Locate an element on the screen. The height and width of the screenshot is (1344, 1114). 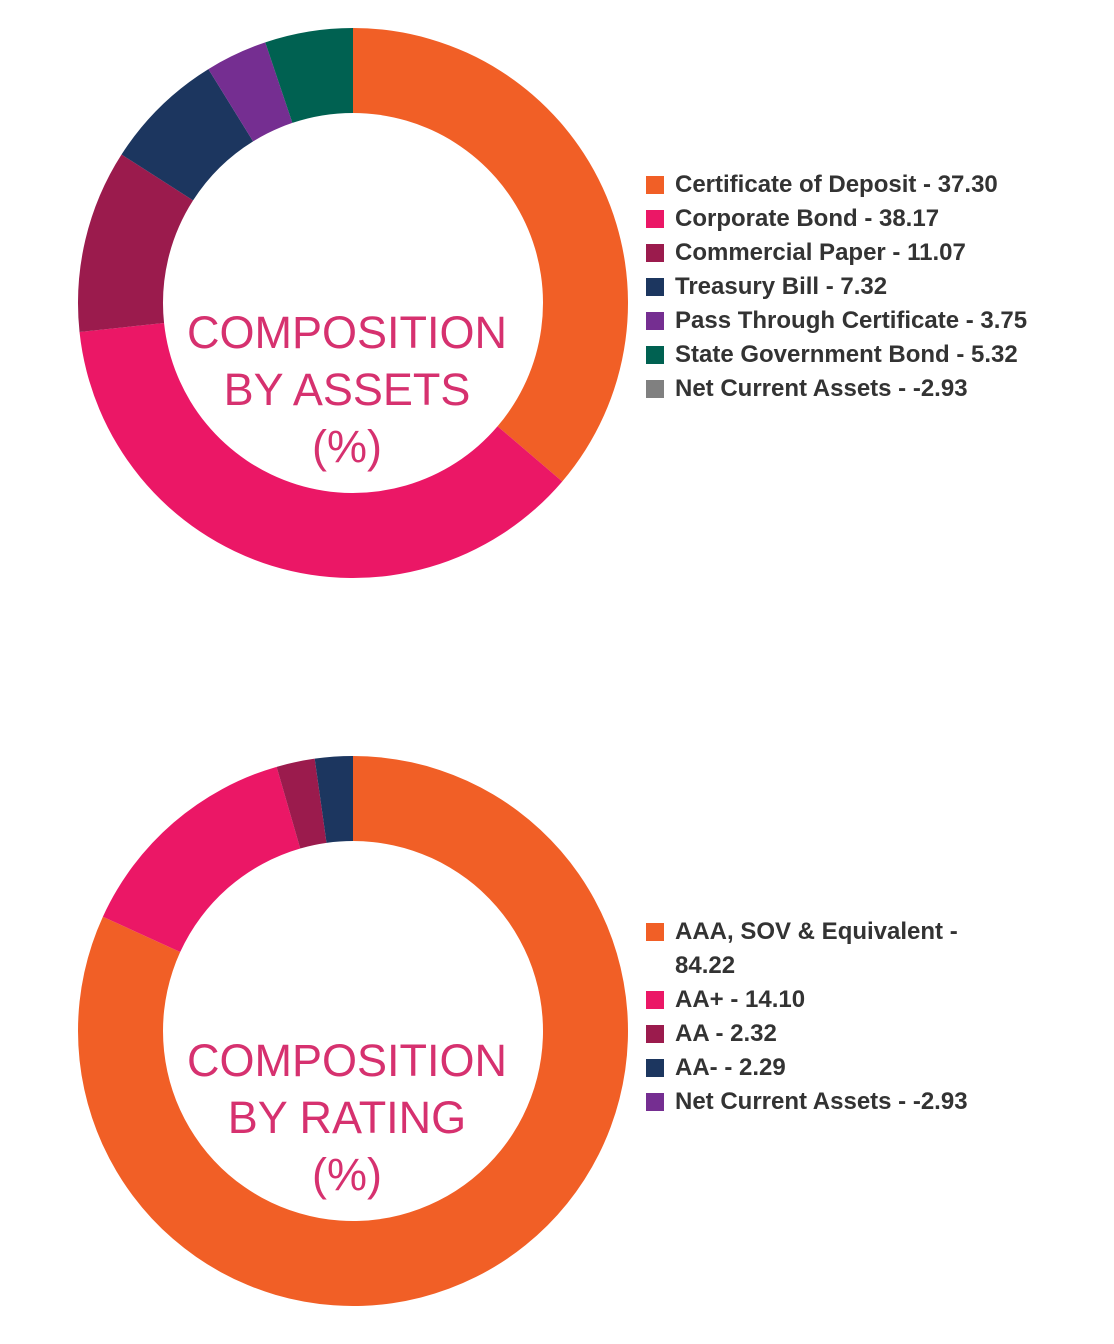
rating-title-line-1: COMPOSITION is located at coordinates (346, 1060).